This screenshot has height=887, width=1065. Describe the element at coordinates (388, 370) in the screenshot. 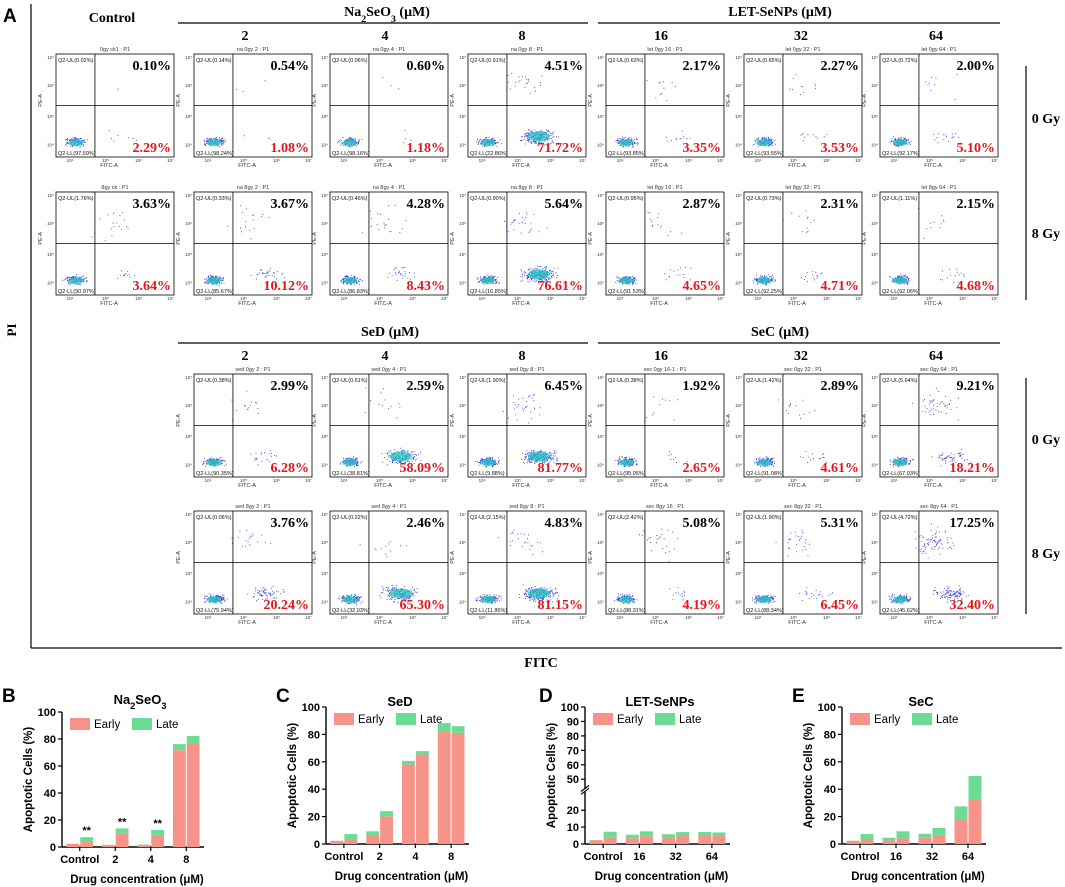

I see `flow-plot-title: sed 0gy 4 : P1` at that location.